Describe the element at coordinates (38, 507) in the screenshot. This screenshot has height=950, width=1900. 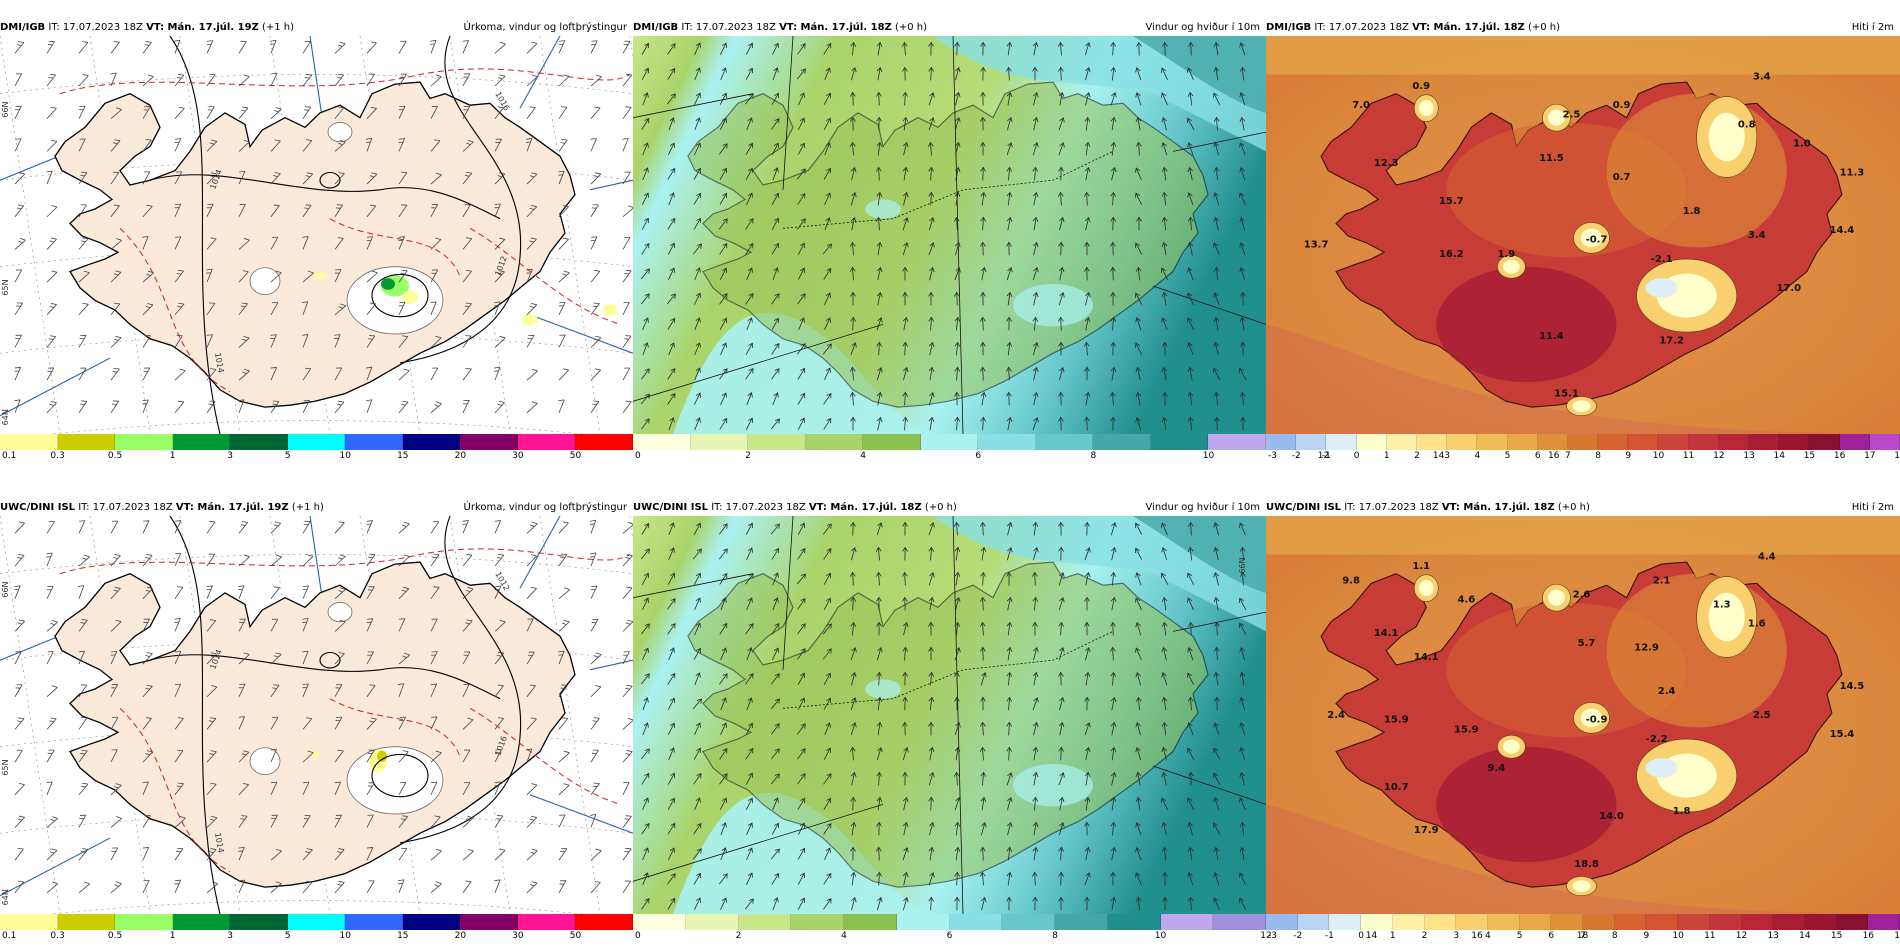
I see `model-name: UWC/DINI ISL` at that location.